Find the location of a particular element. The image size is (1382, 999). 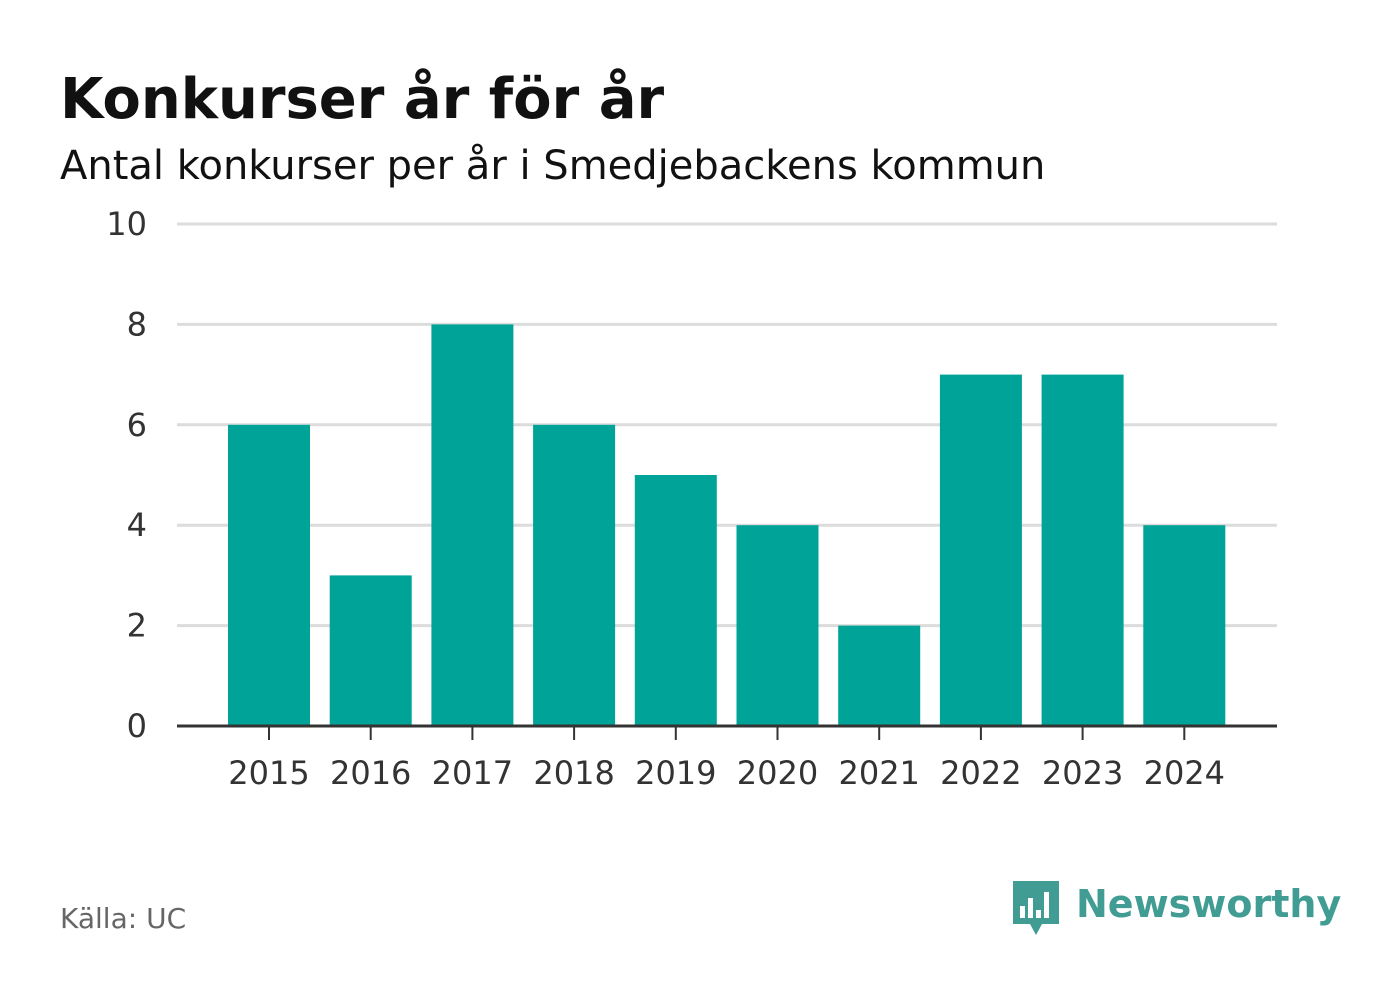

y-tick-label: 0 is located at coordinates (137, 726).